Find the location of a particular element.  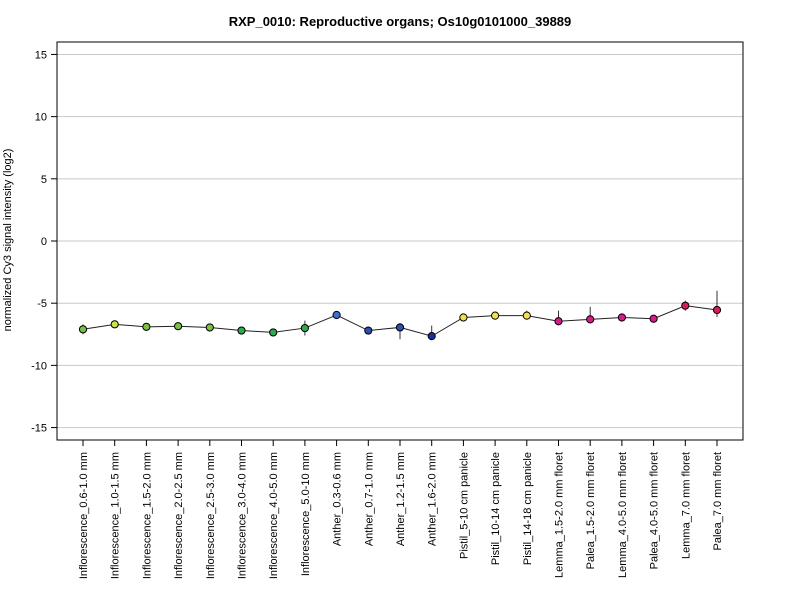

y-tick-label: 0 is located at coordinates (44, 242).